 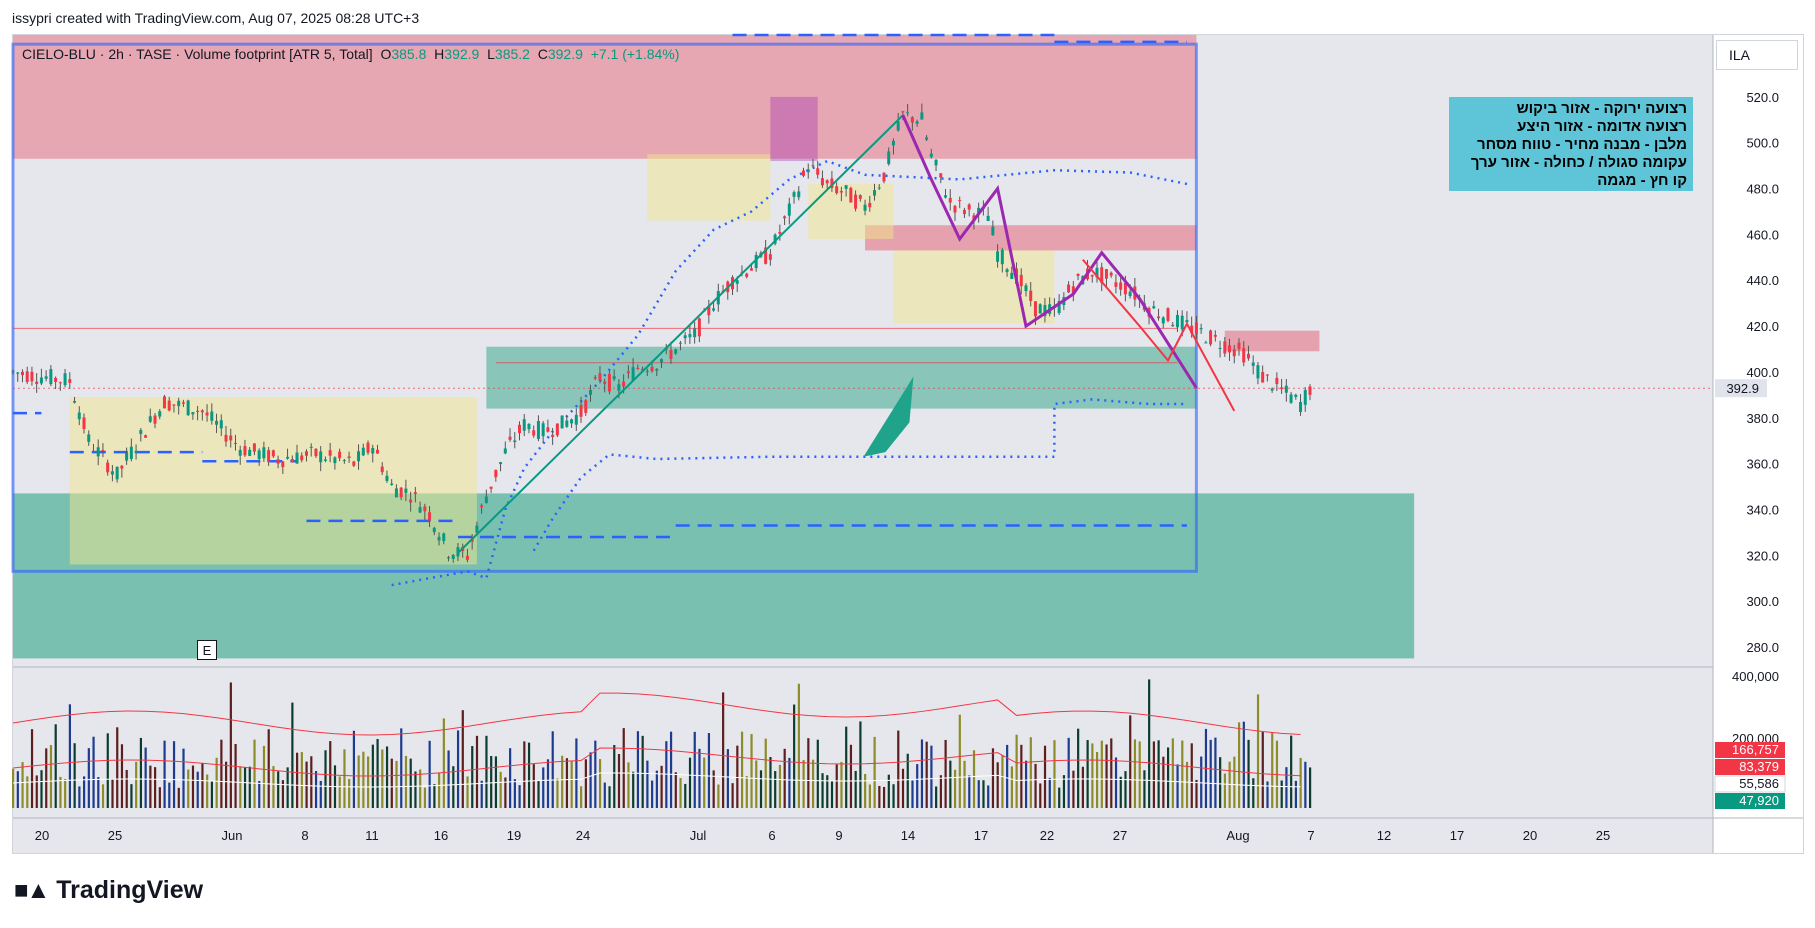 I want to click on high-value: 392.9, so click(x=462, y=54).